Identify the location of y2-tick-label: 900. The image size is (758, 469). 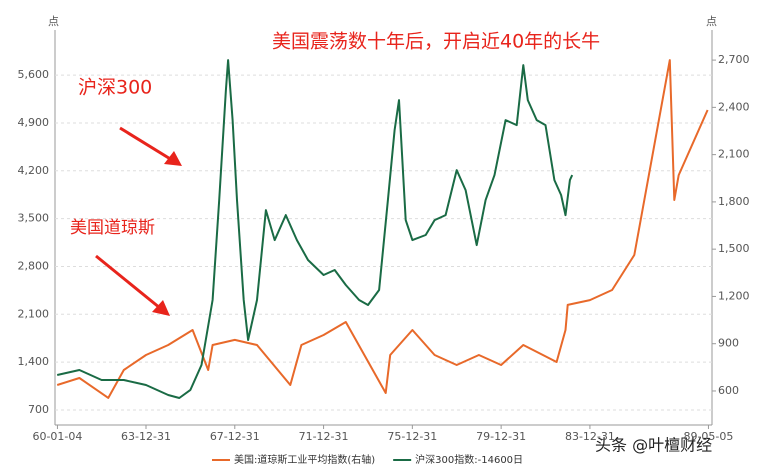
(728, 343).